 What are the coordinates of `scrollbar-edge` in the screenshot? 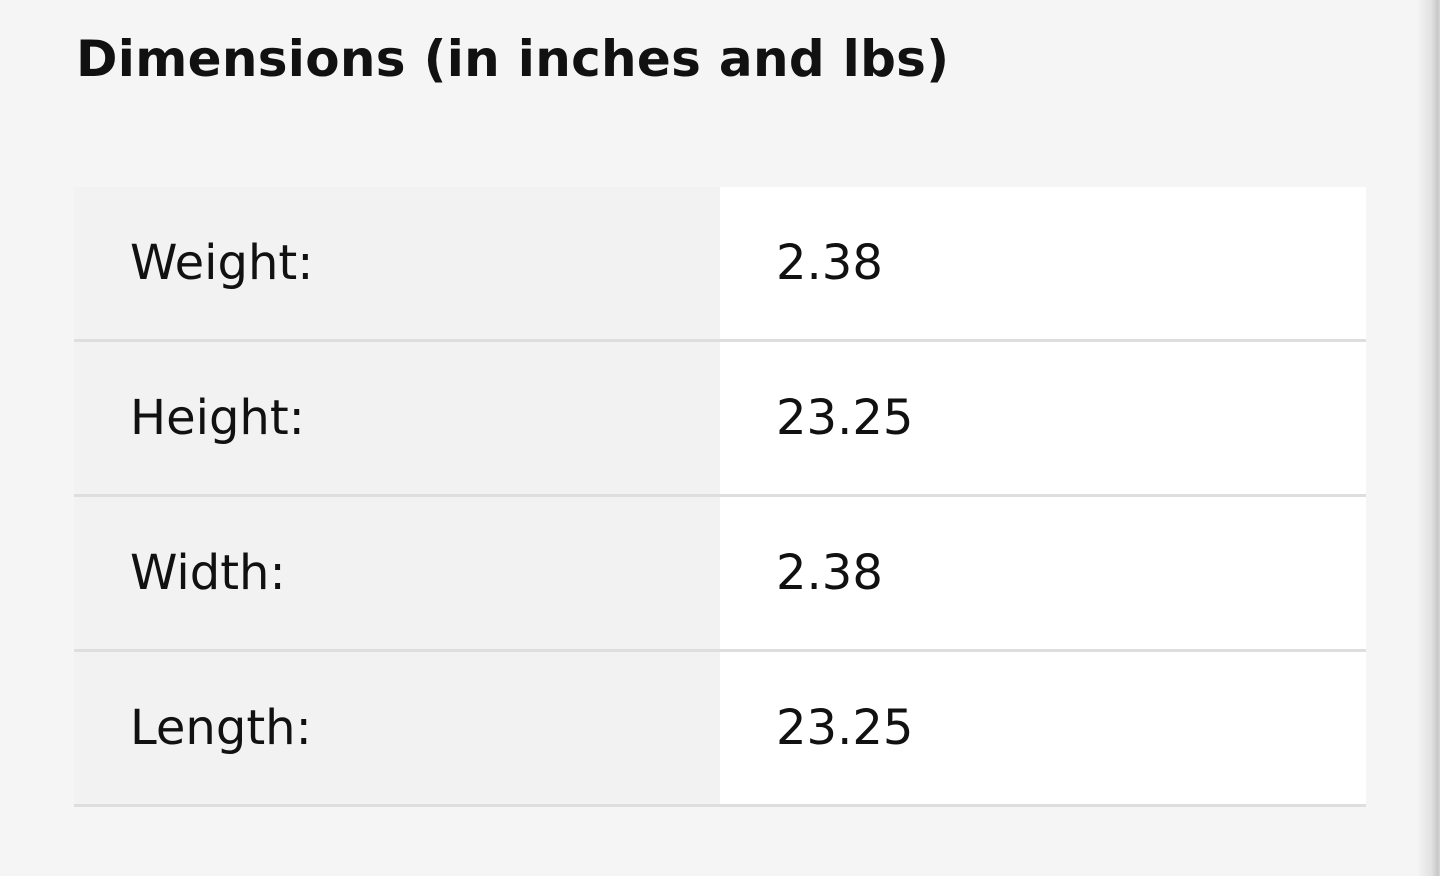 It's located at (1429, 438).